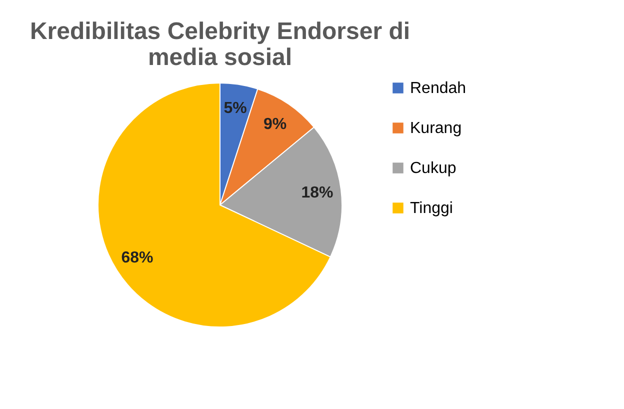 The height and width of the screenshot is (409, 624). I want to click on data-label: 18%, so click(317, 193).